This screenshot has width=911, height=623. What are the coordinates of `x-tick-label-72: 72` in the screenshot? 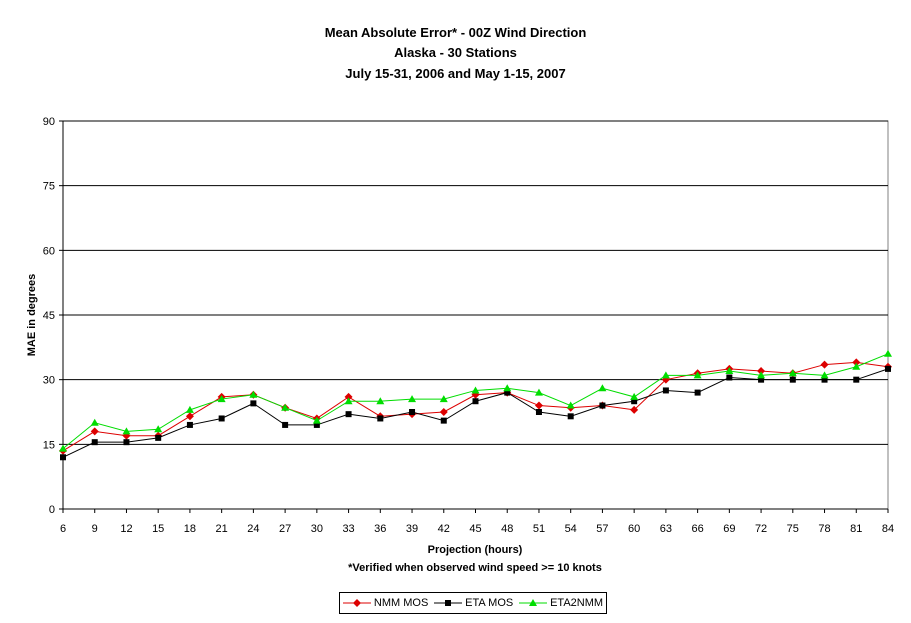 It's located at (761, 529).